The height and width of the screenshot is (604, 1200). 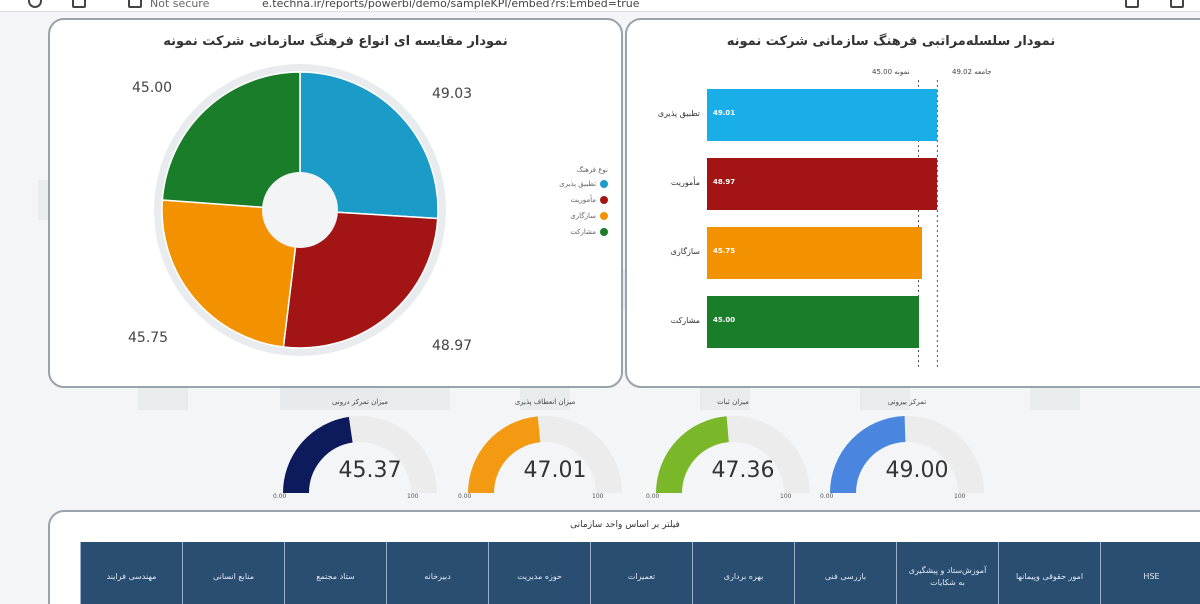 I want to click on bar-value-label: 45.75, so click(x=724, y=251).